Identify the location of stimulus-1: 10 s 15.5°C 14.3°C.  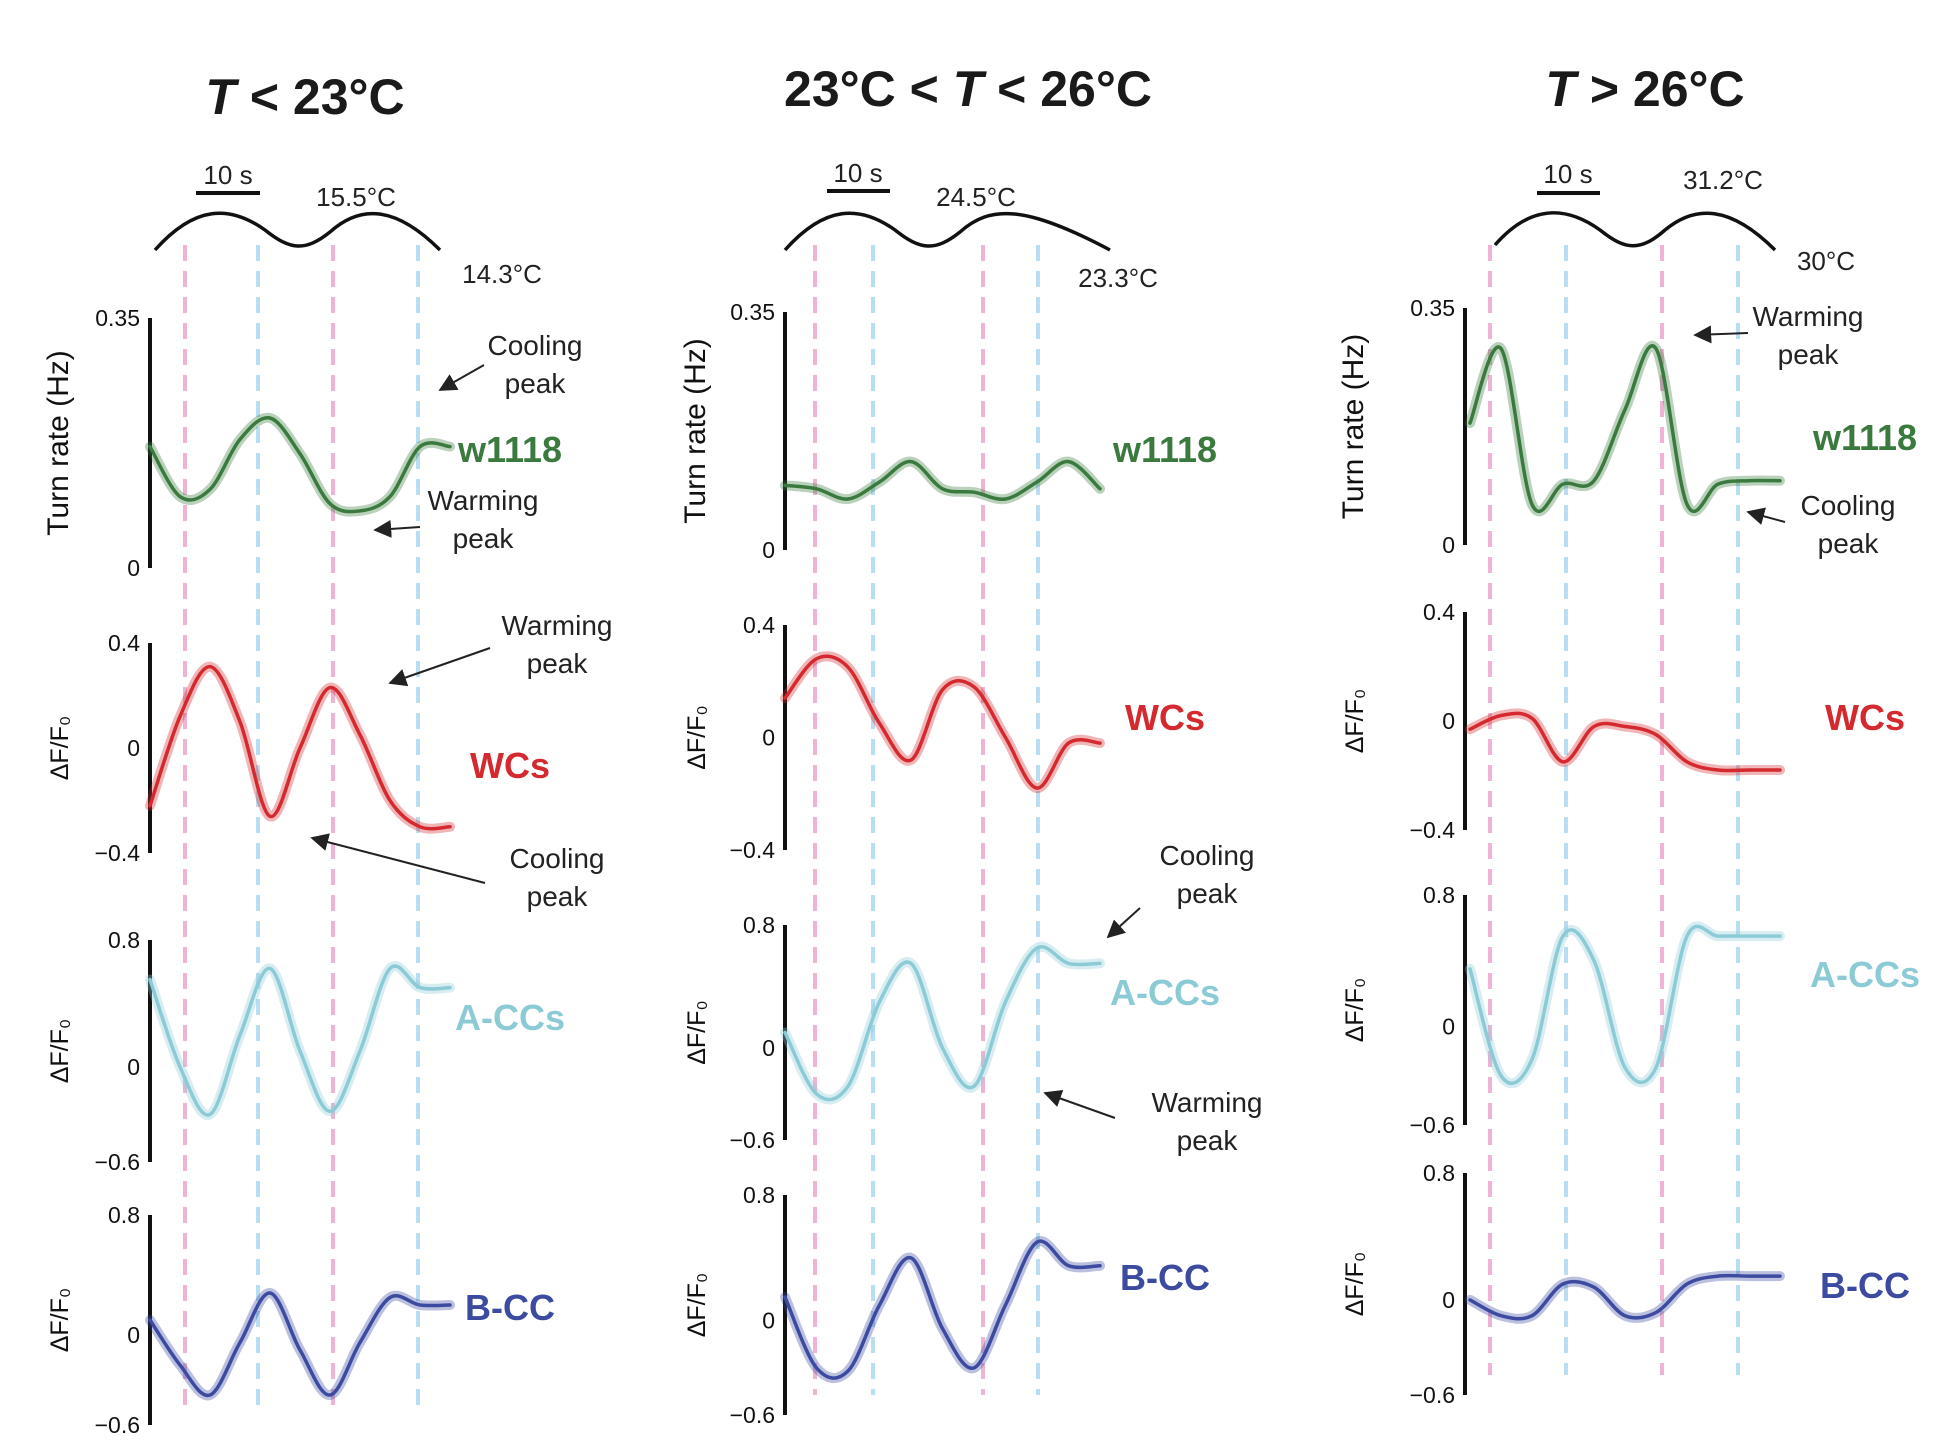
(347, 224).